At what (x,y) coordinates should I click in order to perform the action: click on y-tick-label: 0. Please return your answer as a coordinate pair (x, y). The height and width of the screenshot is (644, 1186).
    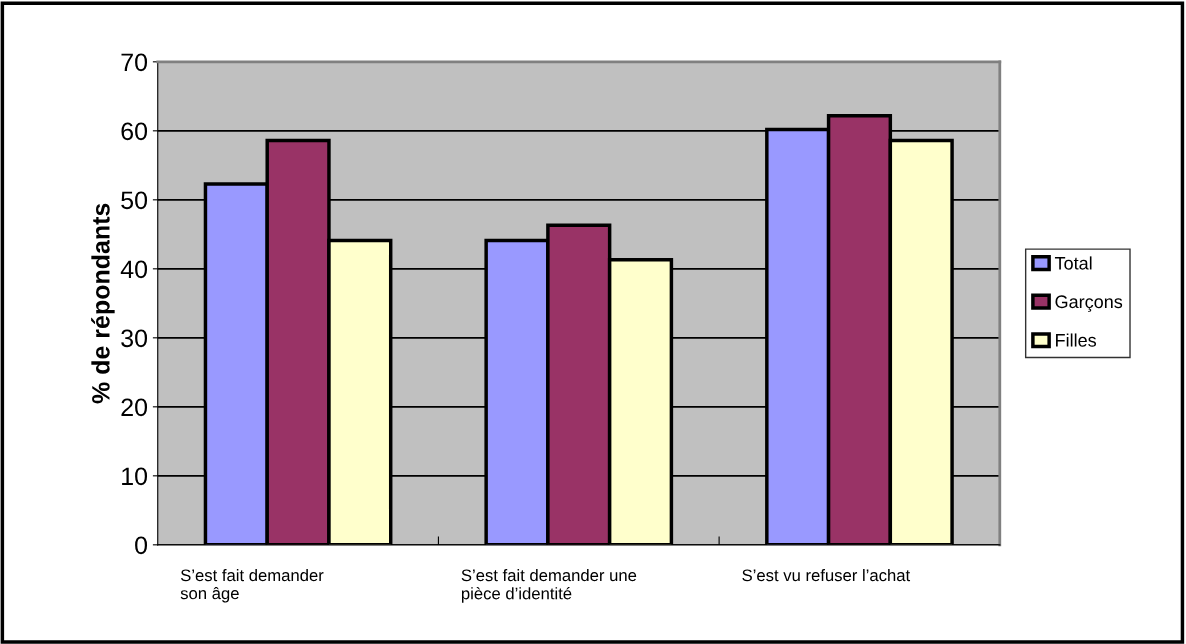
    Looking at the image, I should click on (141, 545).